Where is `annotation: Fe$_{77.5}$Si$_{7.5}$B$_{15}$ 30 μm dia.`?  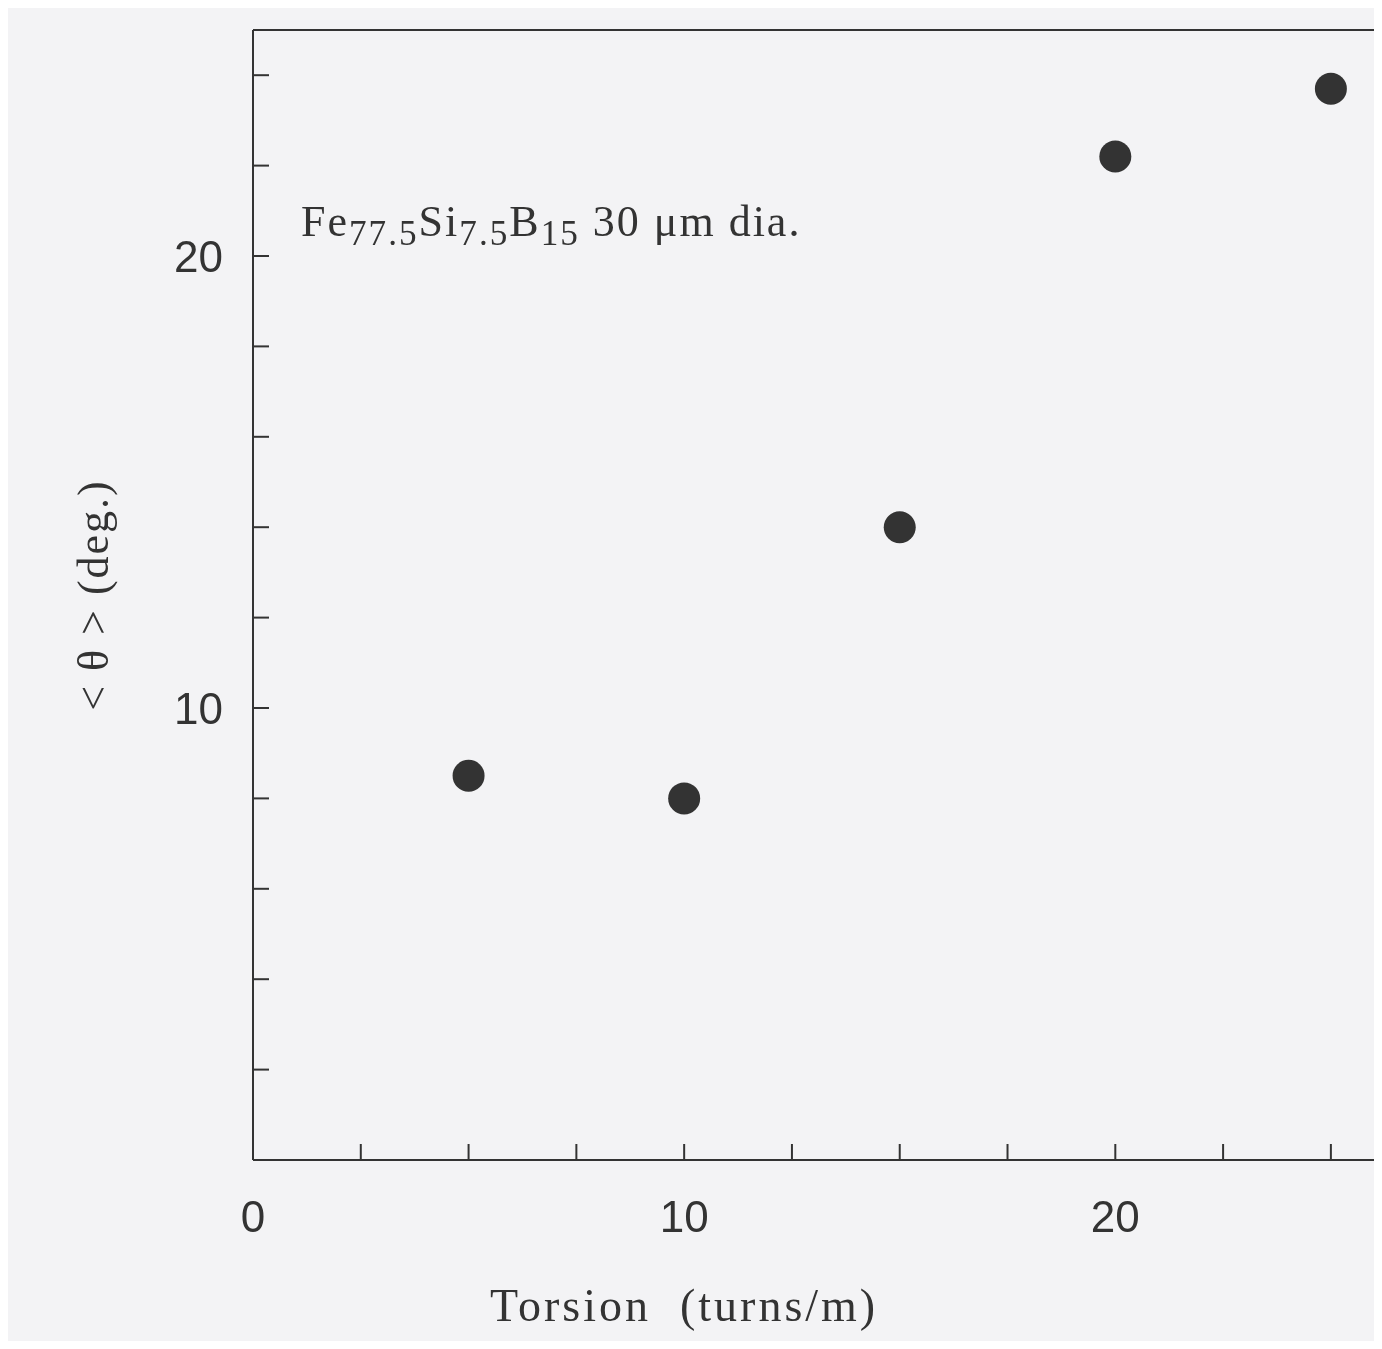
annotation: Fe$_{77.5}$Si$_{7.5}$B$_{15}$ 30 μm dia. is located at coordinates (551, 225).